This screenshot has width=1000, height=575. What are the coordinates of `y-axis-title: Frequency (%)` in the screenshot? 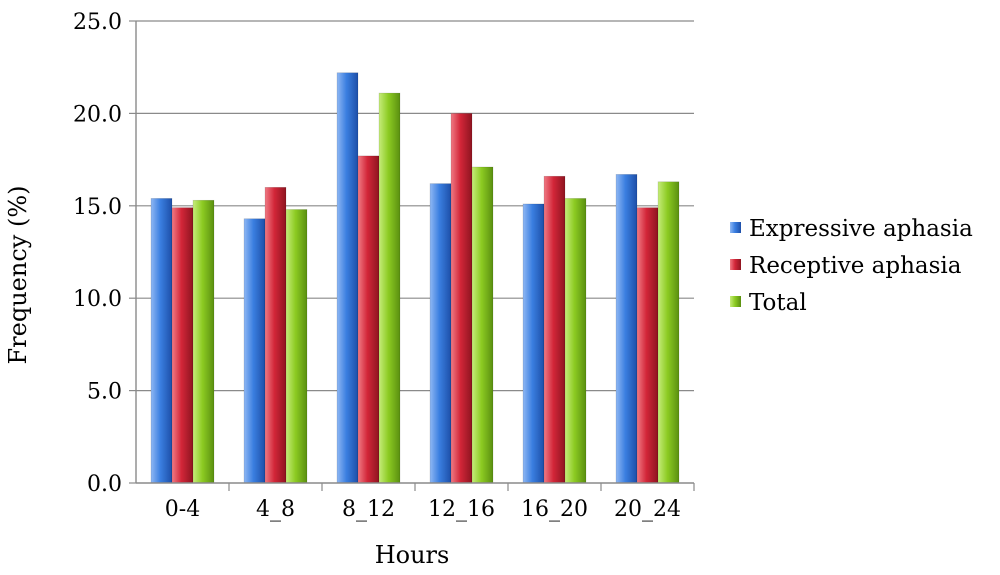 It's located at (18, 275).